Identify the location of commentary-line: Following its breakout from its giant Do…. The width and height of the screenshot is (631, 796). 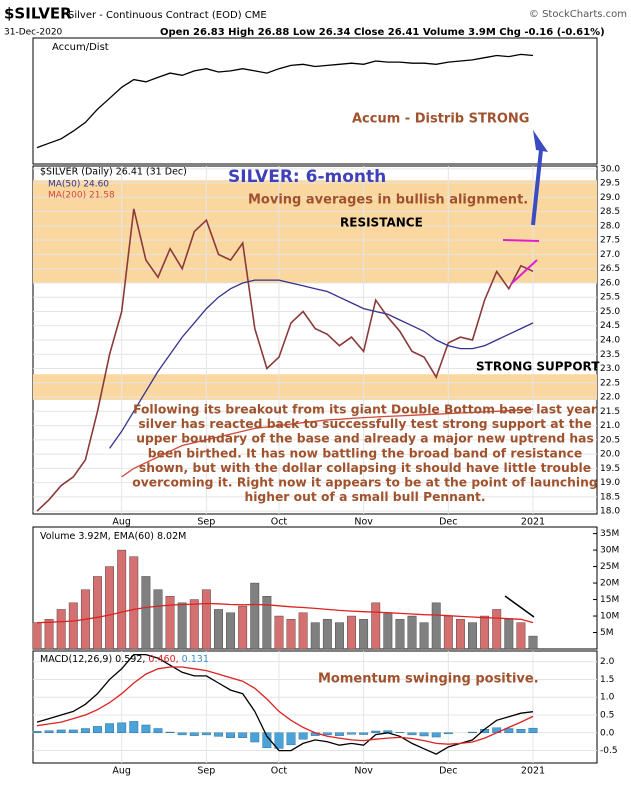
(365, 410).